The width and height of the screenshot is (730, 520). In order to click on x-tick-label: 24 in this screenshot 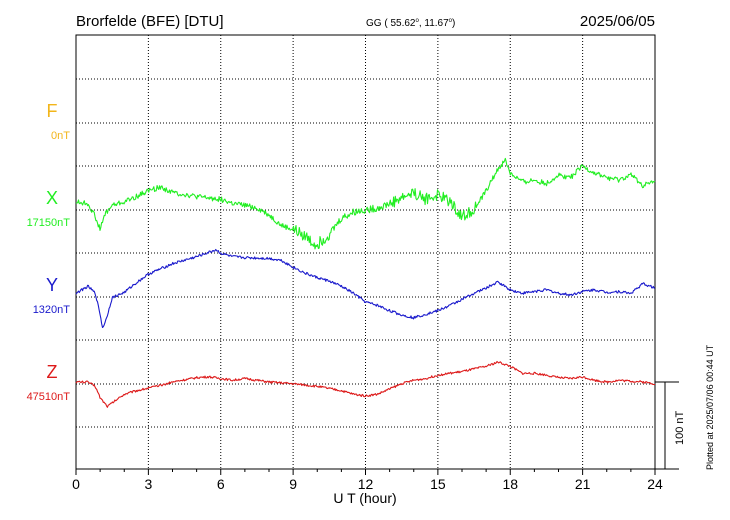, I will do `click(655, 484)`.